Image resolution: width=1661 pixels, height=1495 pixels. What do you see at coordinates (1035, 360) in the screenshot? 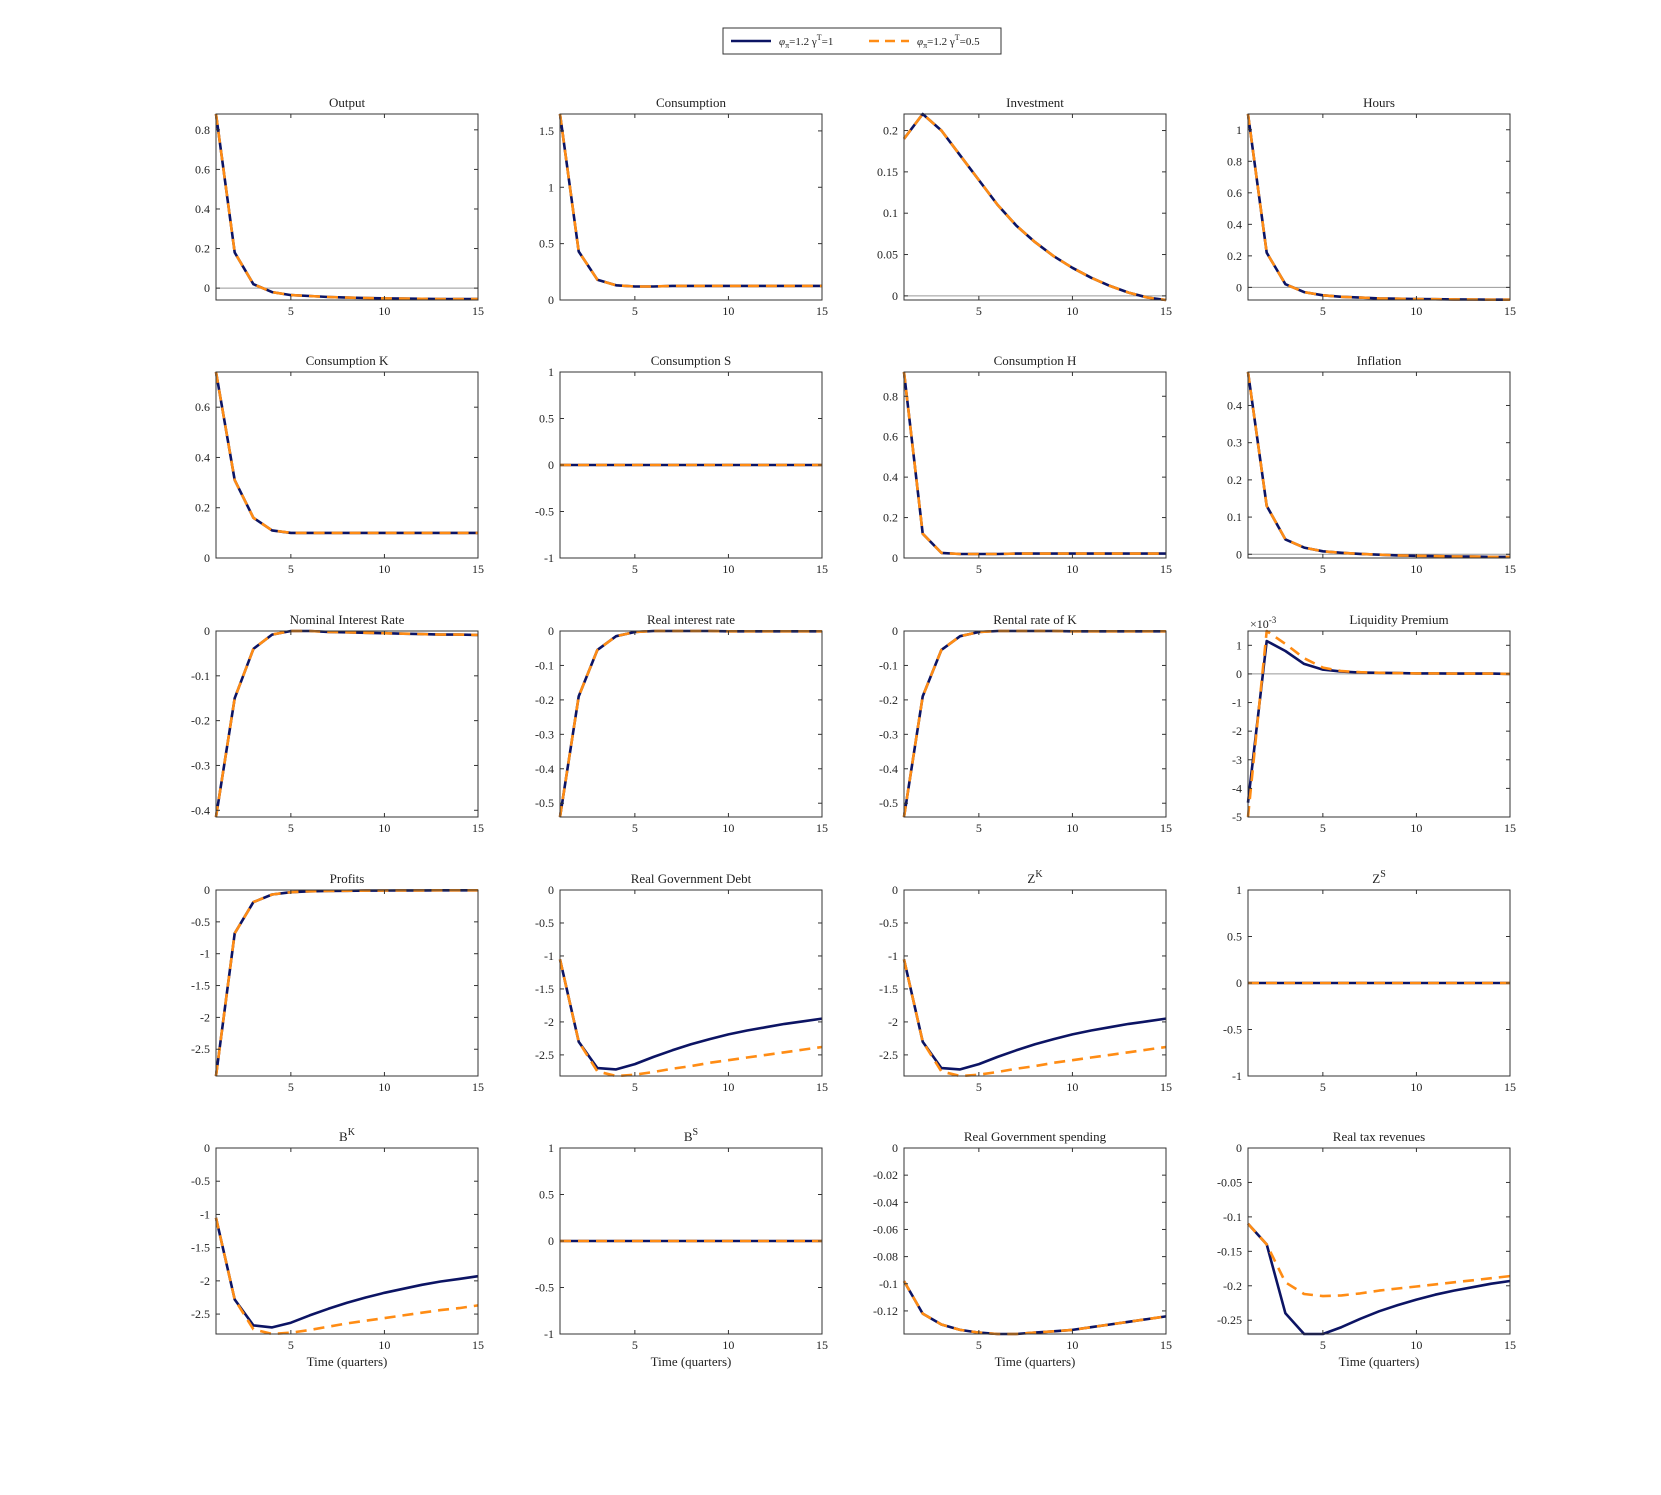
I see `panel-title: Consumption H` at bounding box center [1035, 360].